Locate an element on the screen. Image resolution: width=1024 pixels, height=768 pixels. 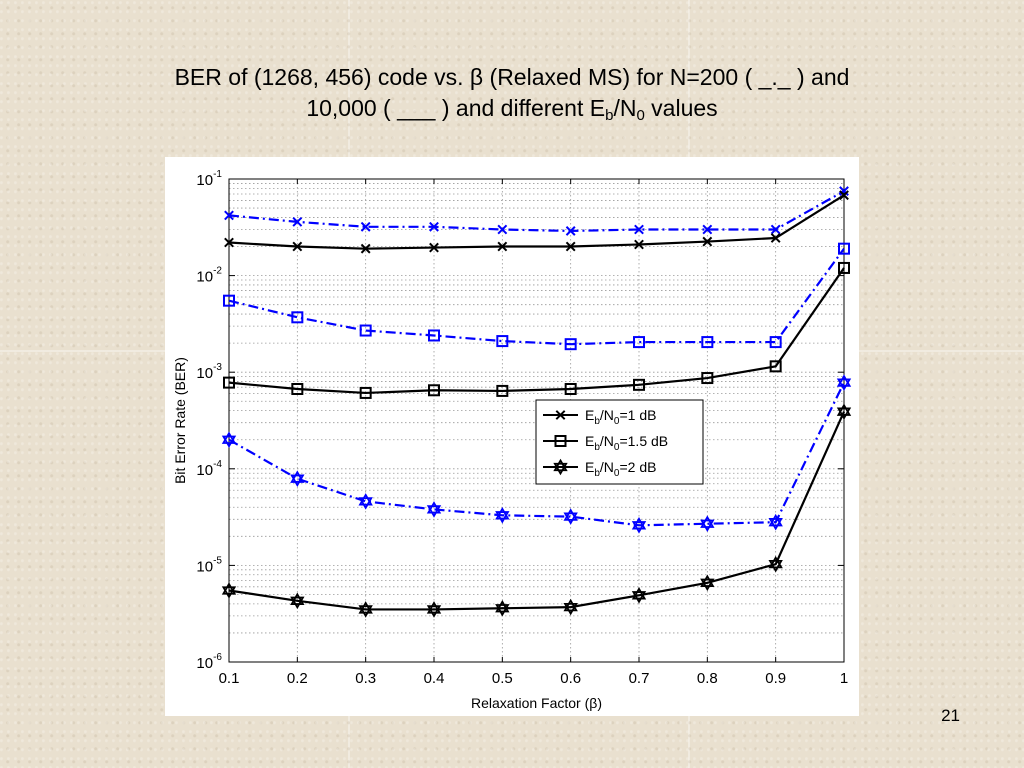
x-tick-label: 0.8 is located at coordinates (707, 678).